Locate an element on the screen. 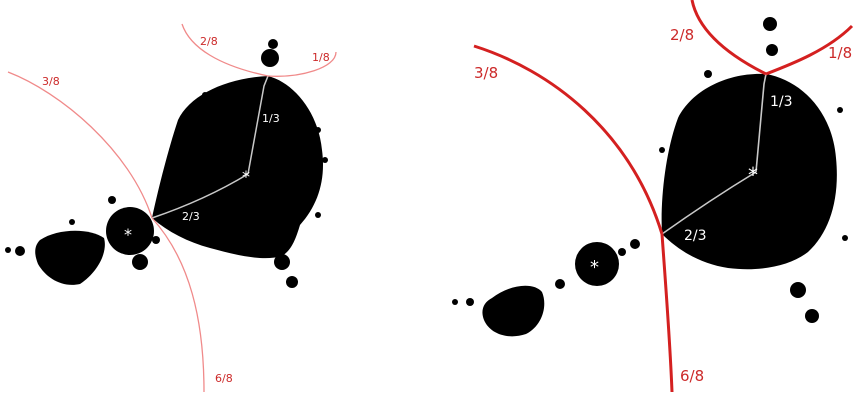 The image size is (859, 403). internal-label-2-3: 2/3 is located at coordinates (191, 216).